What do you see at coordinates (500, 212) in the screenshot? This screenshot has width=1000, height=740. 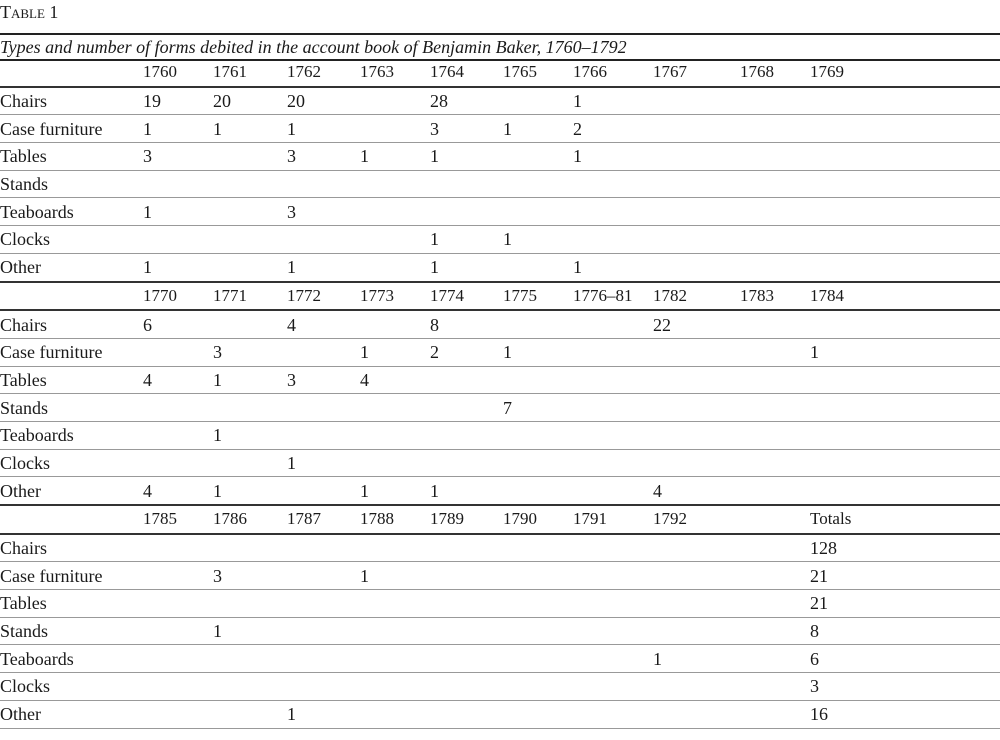 I see `table-row: Teaboards 1 3` at bounding box center [500, 212].